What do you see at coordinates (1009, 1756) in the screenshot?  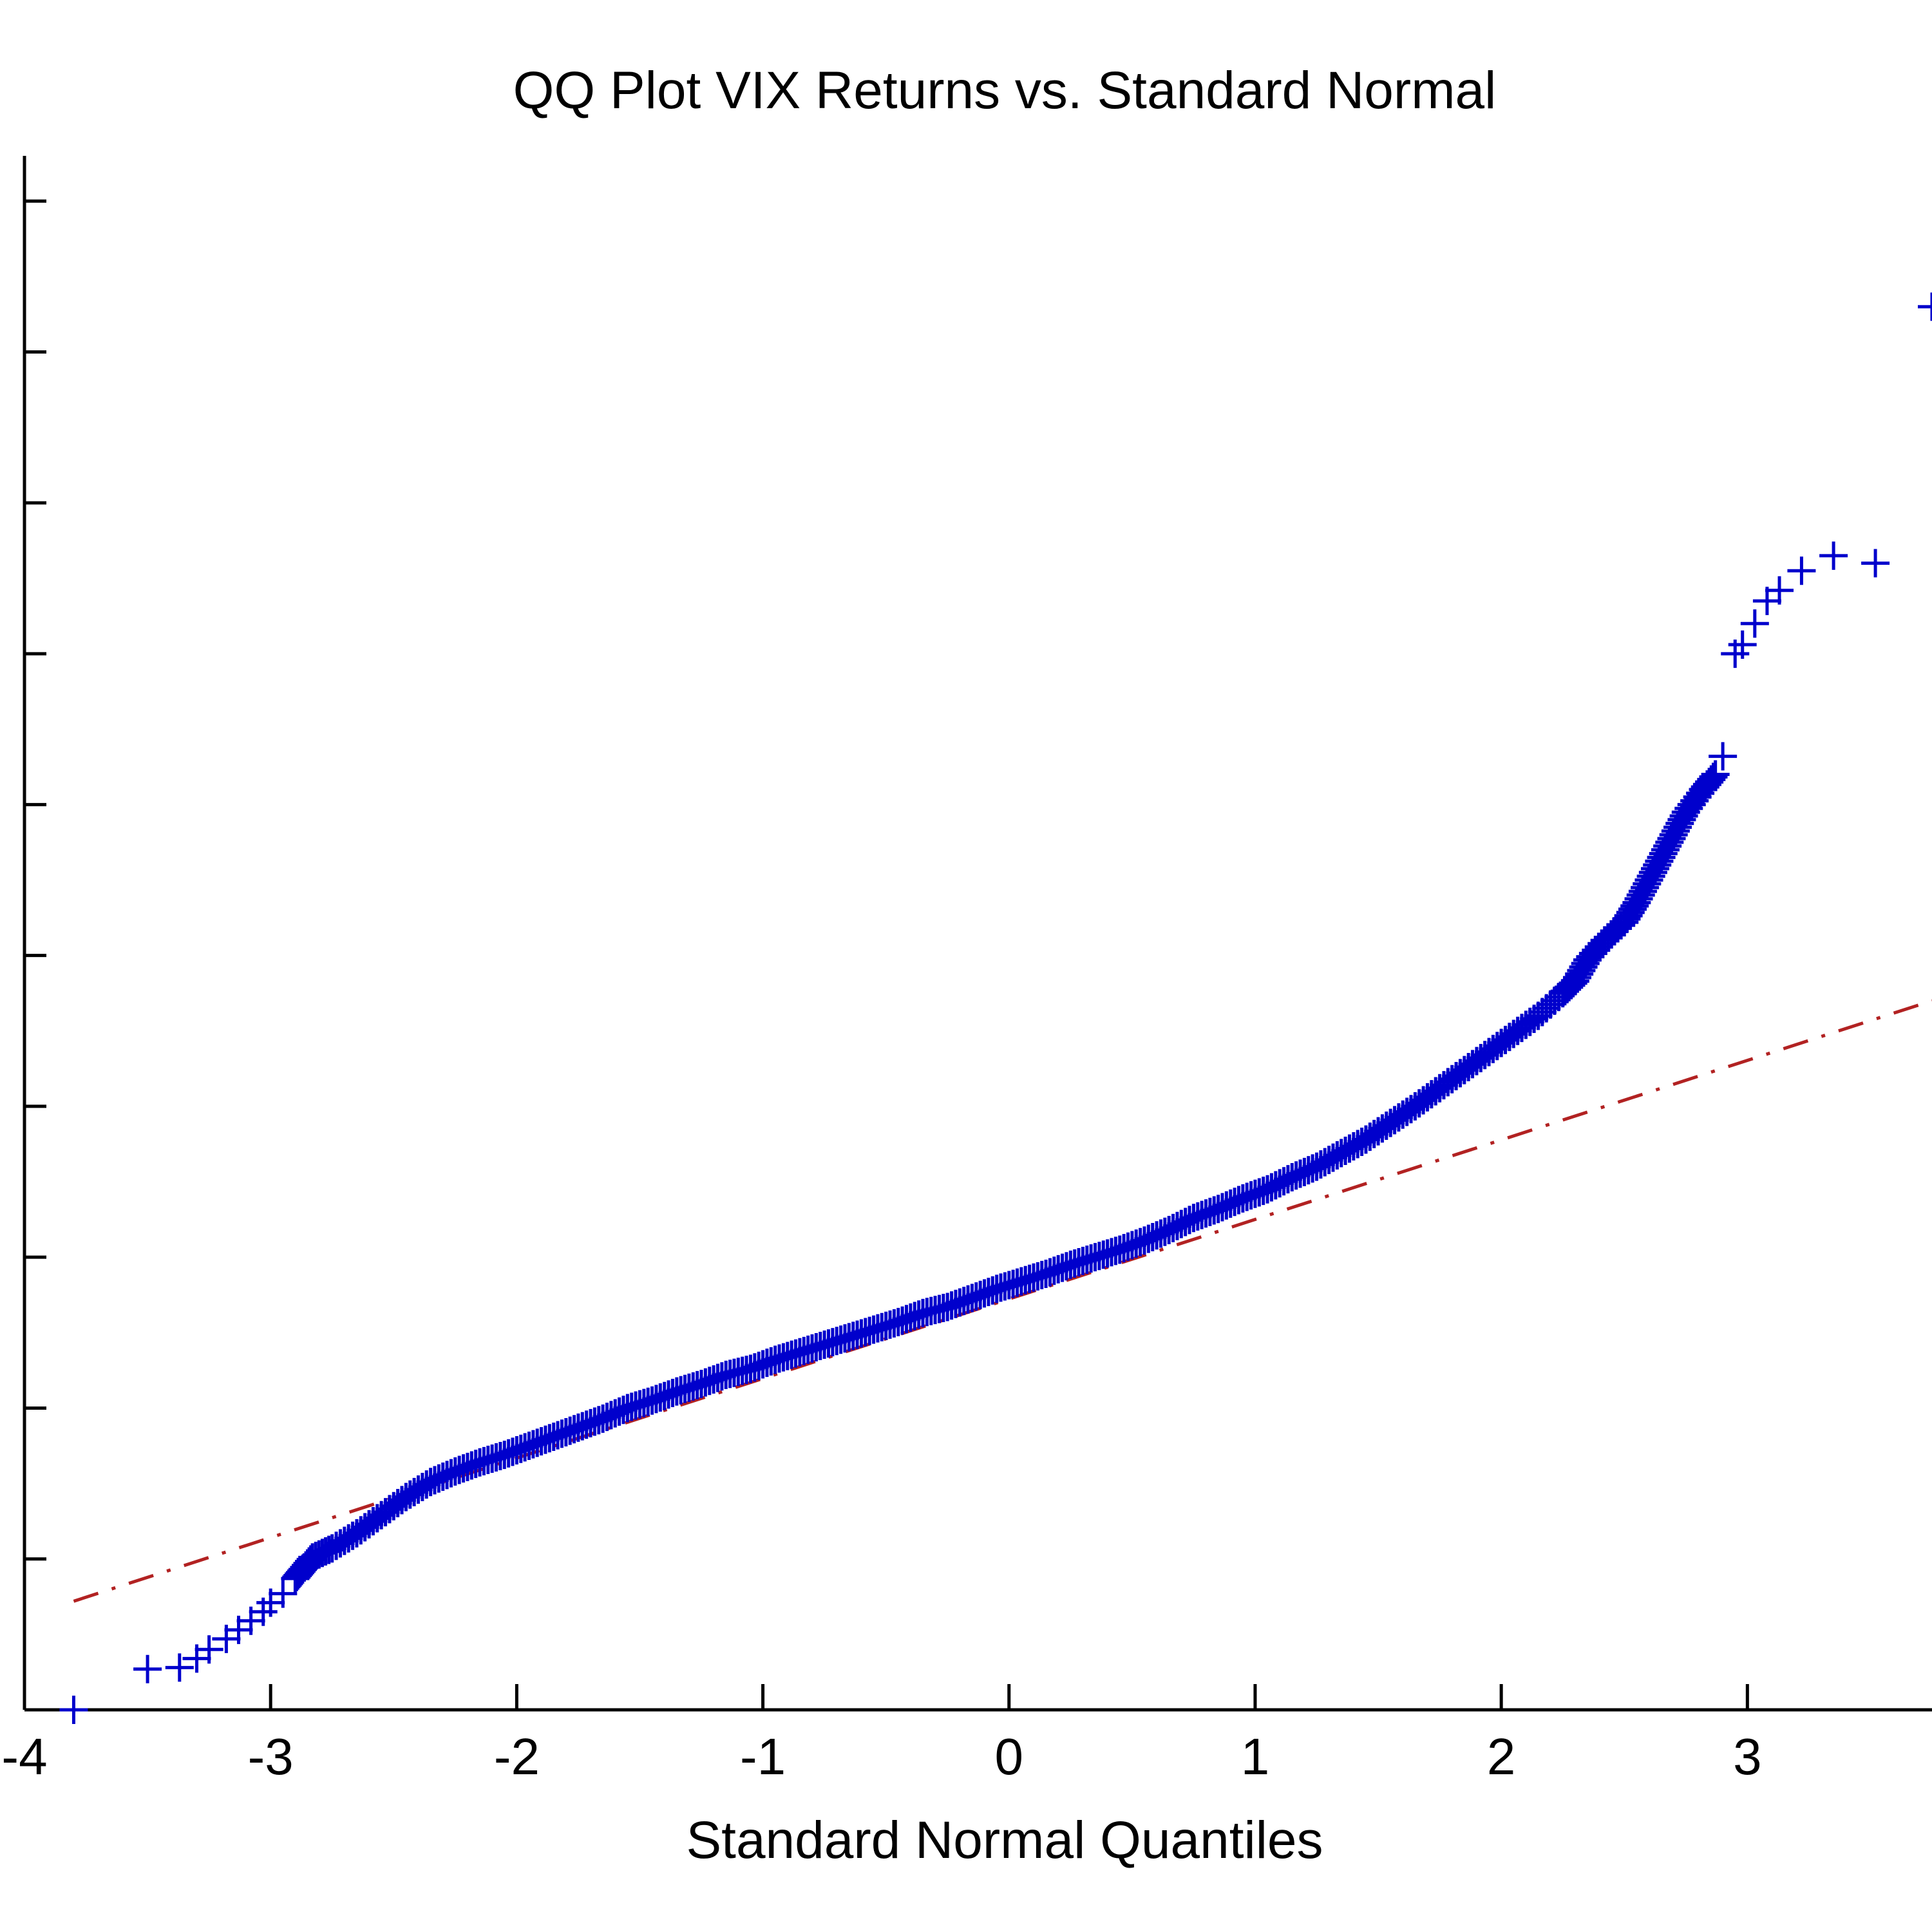 I see `x-tick-label: 0` at bounding box center [1009, 1756].